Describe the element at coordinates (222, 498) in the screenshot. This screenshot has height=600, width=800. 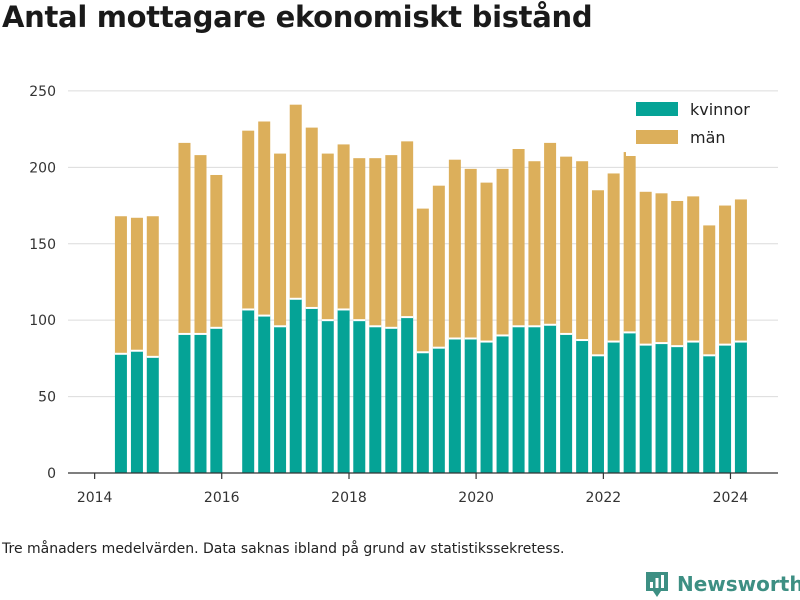
I see `x-tick-label: 2016` at that location.